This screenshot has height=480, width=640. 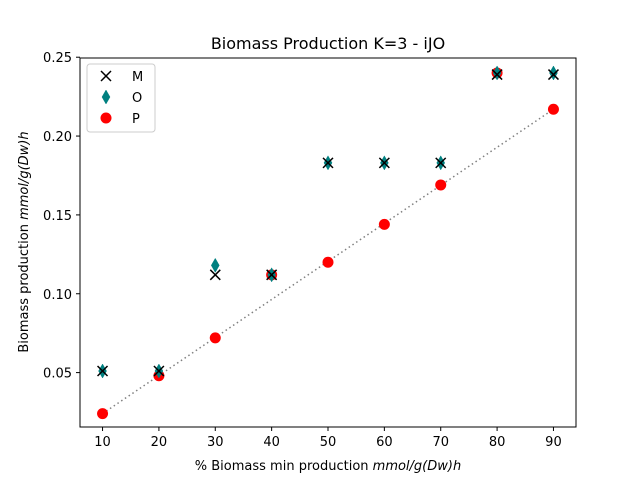 I want to click on x-axis-label-text: % Biomass min production, so click(x=284, y=466).